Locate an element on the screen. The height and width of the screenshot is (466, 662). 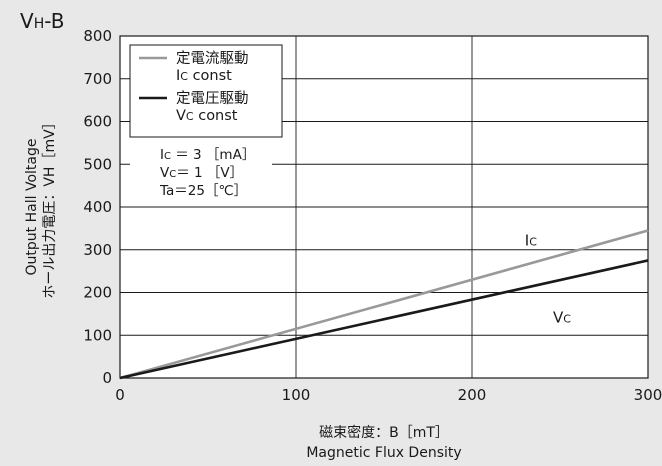
legend-sublabel-2: VC const is located at coordinates (207, 116).